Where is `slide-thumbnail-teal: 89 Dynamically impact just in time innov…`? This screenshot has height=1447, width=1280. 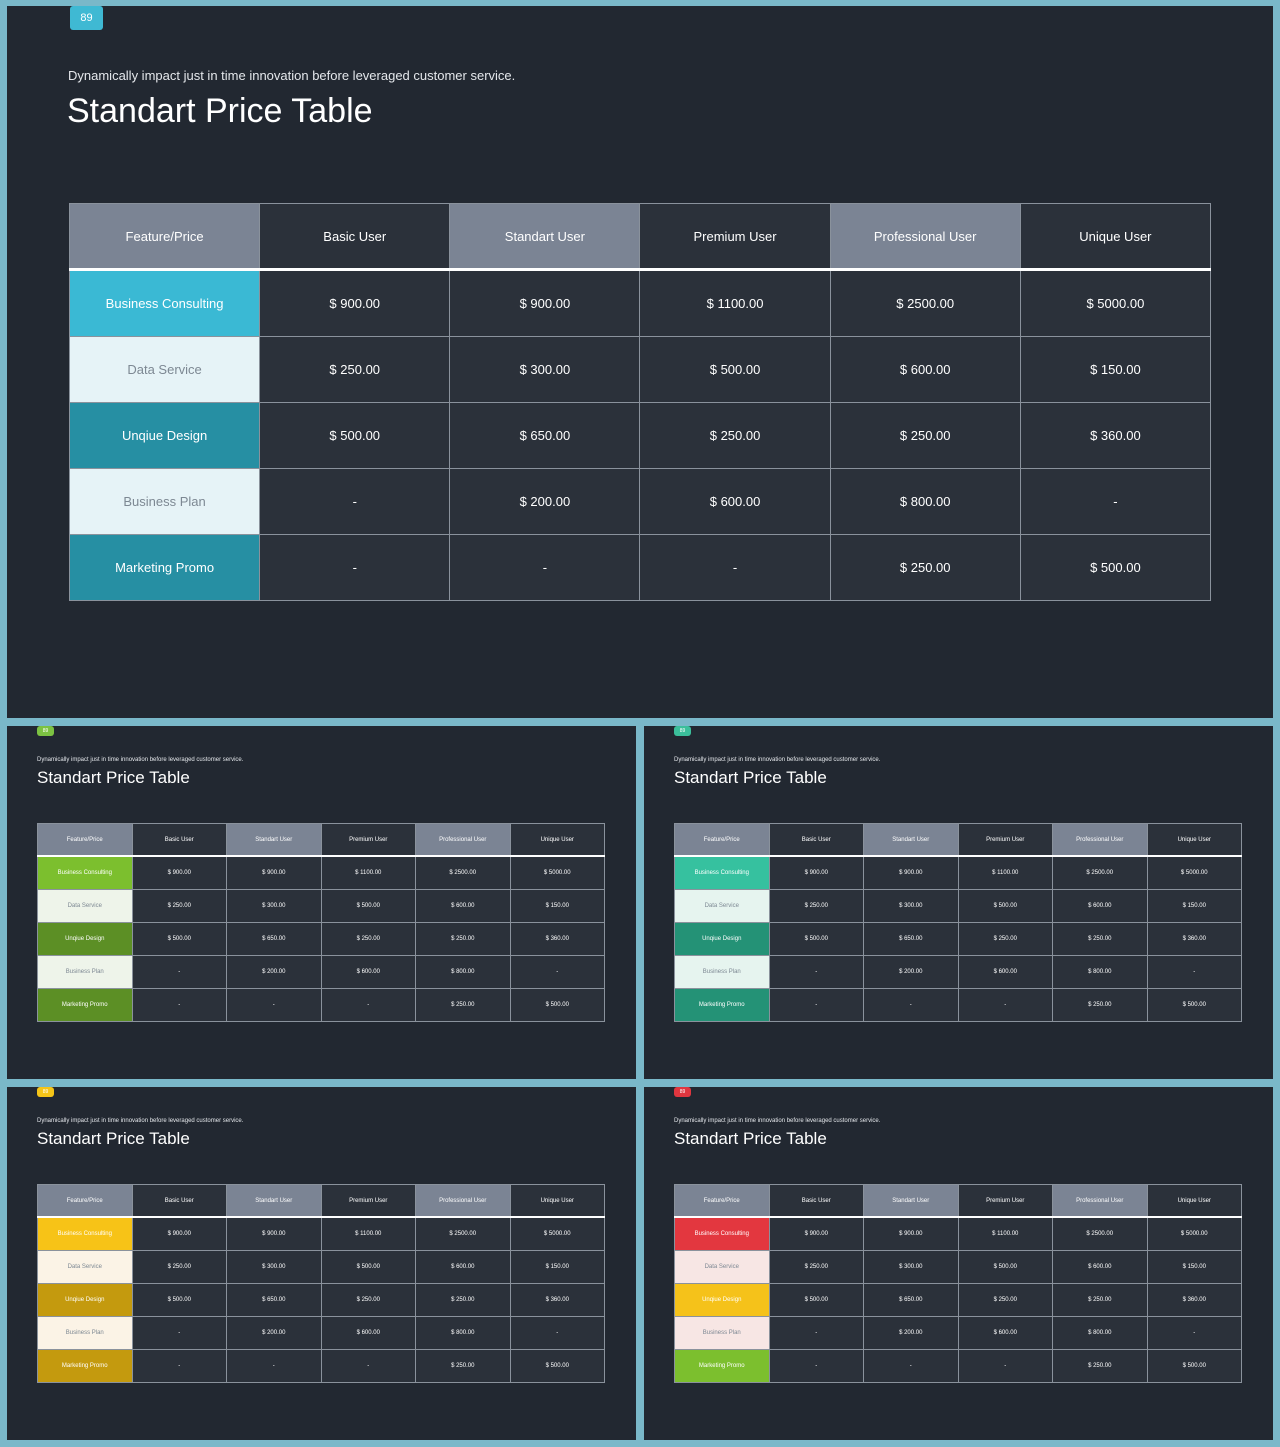
slide-thumbnail-teal: 89 Dynamically impact just in time innov… is located at coordinates (958, 902).